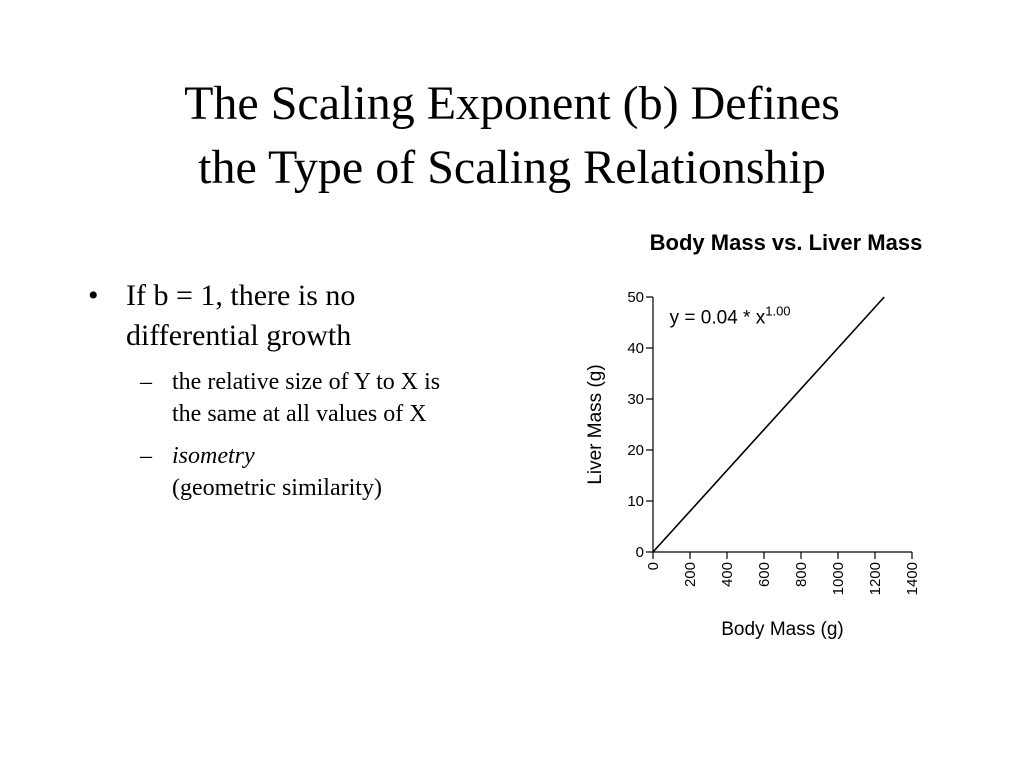  I want to click on series-group, so click(768, 424).